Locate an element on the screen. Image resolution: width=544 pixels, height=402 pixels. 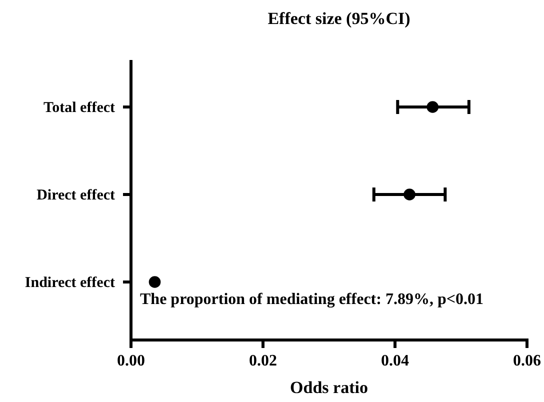
x-axis-title: Odds ratio is located at coordinates (329, 387).